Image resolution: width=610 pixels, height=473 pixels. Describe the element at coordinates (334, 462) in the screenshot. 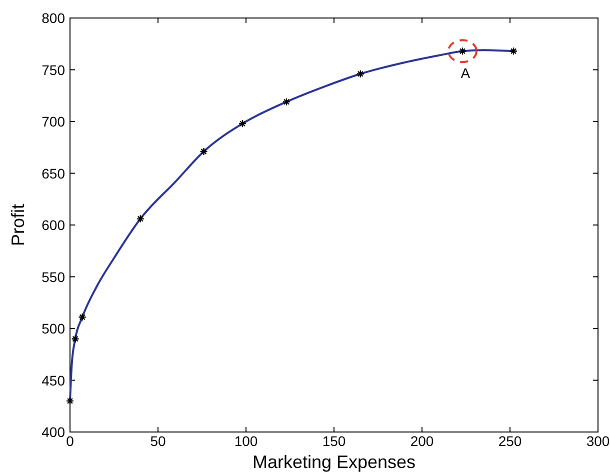

I see `x-axis-title: Marketing Expenses` at that location.